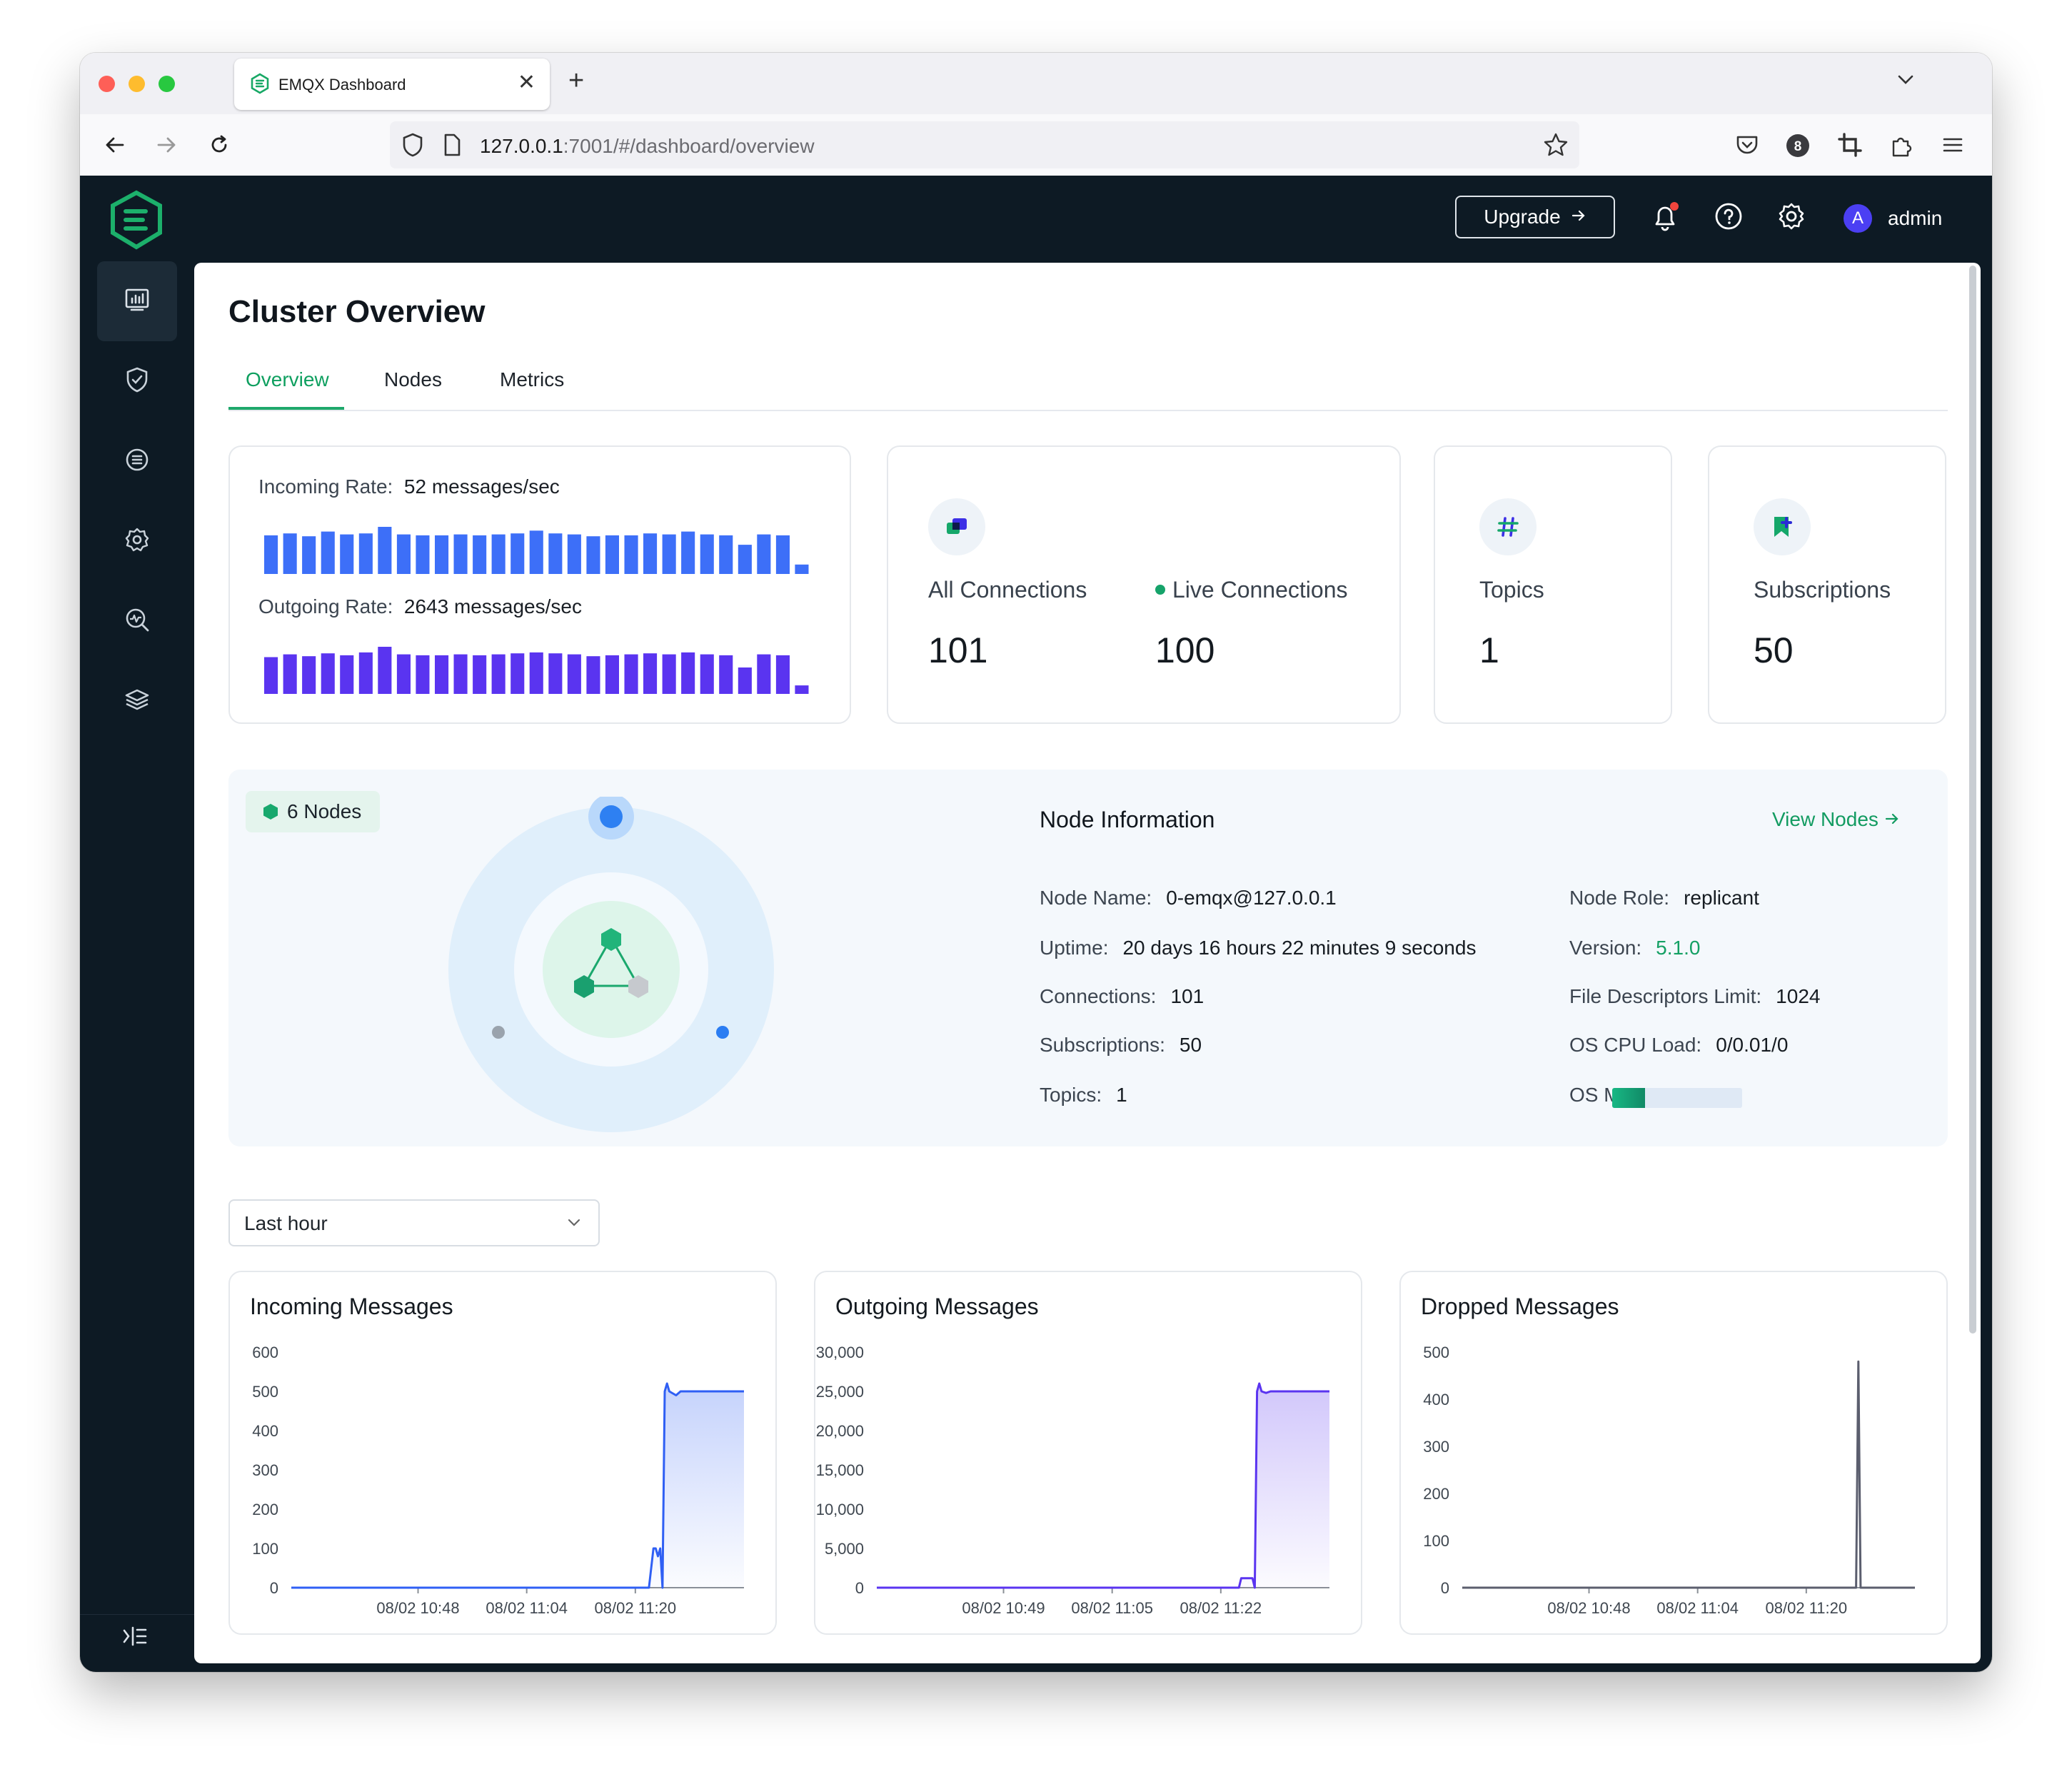 The height and width of the screenshot is (1779, 2072). Describe the element at coordinates (137, 621) in the screenshot. I see `sidebar-item-diagnose` at that location.